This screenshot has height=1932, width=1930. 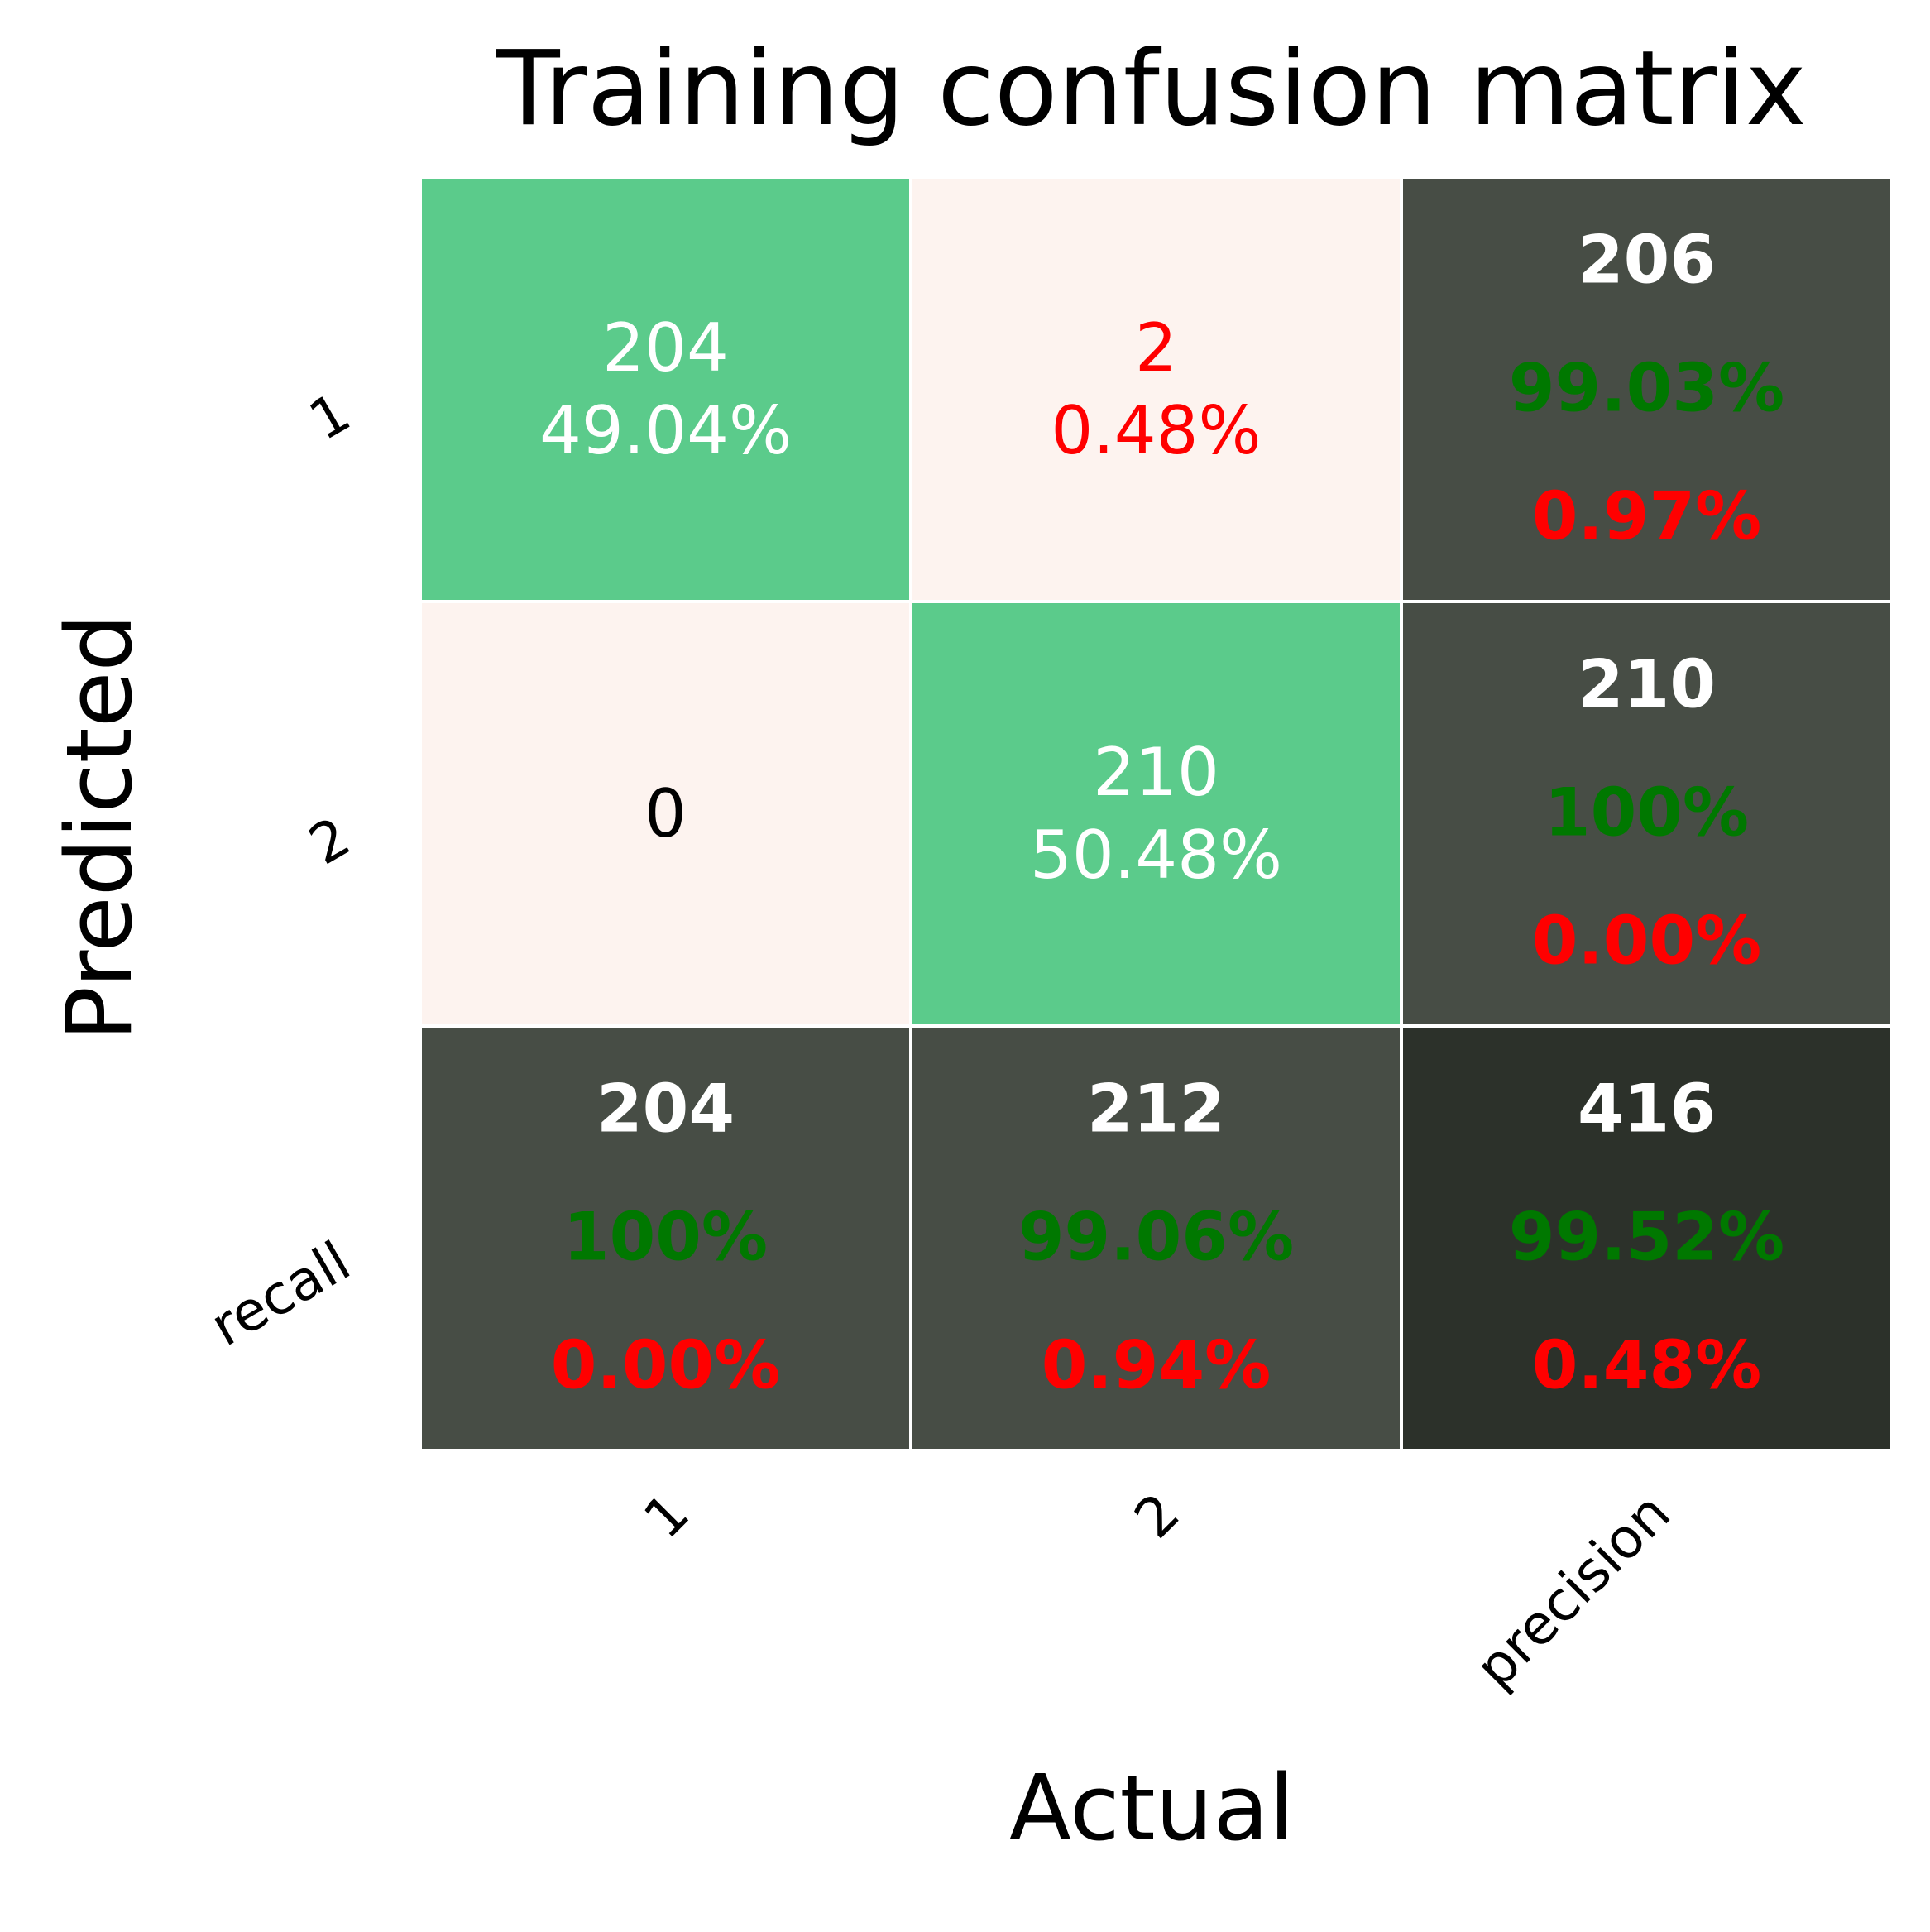 What do you see at coordinates (1573, 1590) in the screenshot?
I see `x-tick-label: precision` at bounding box center [1573, 1590].